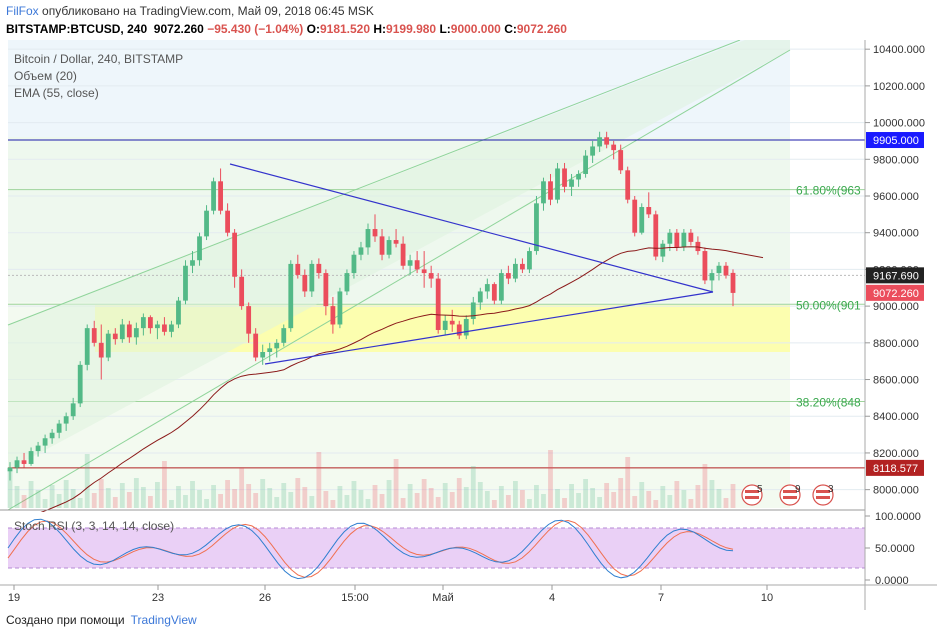 The image size is (937, 641). What do you see at coordinates (99, 59) in the screenshot?
I see `legend-title: Bitcoin / Dollar, 240, BITSTAMP` at bounding box center [99, 59].